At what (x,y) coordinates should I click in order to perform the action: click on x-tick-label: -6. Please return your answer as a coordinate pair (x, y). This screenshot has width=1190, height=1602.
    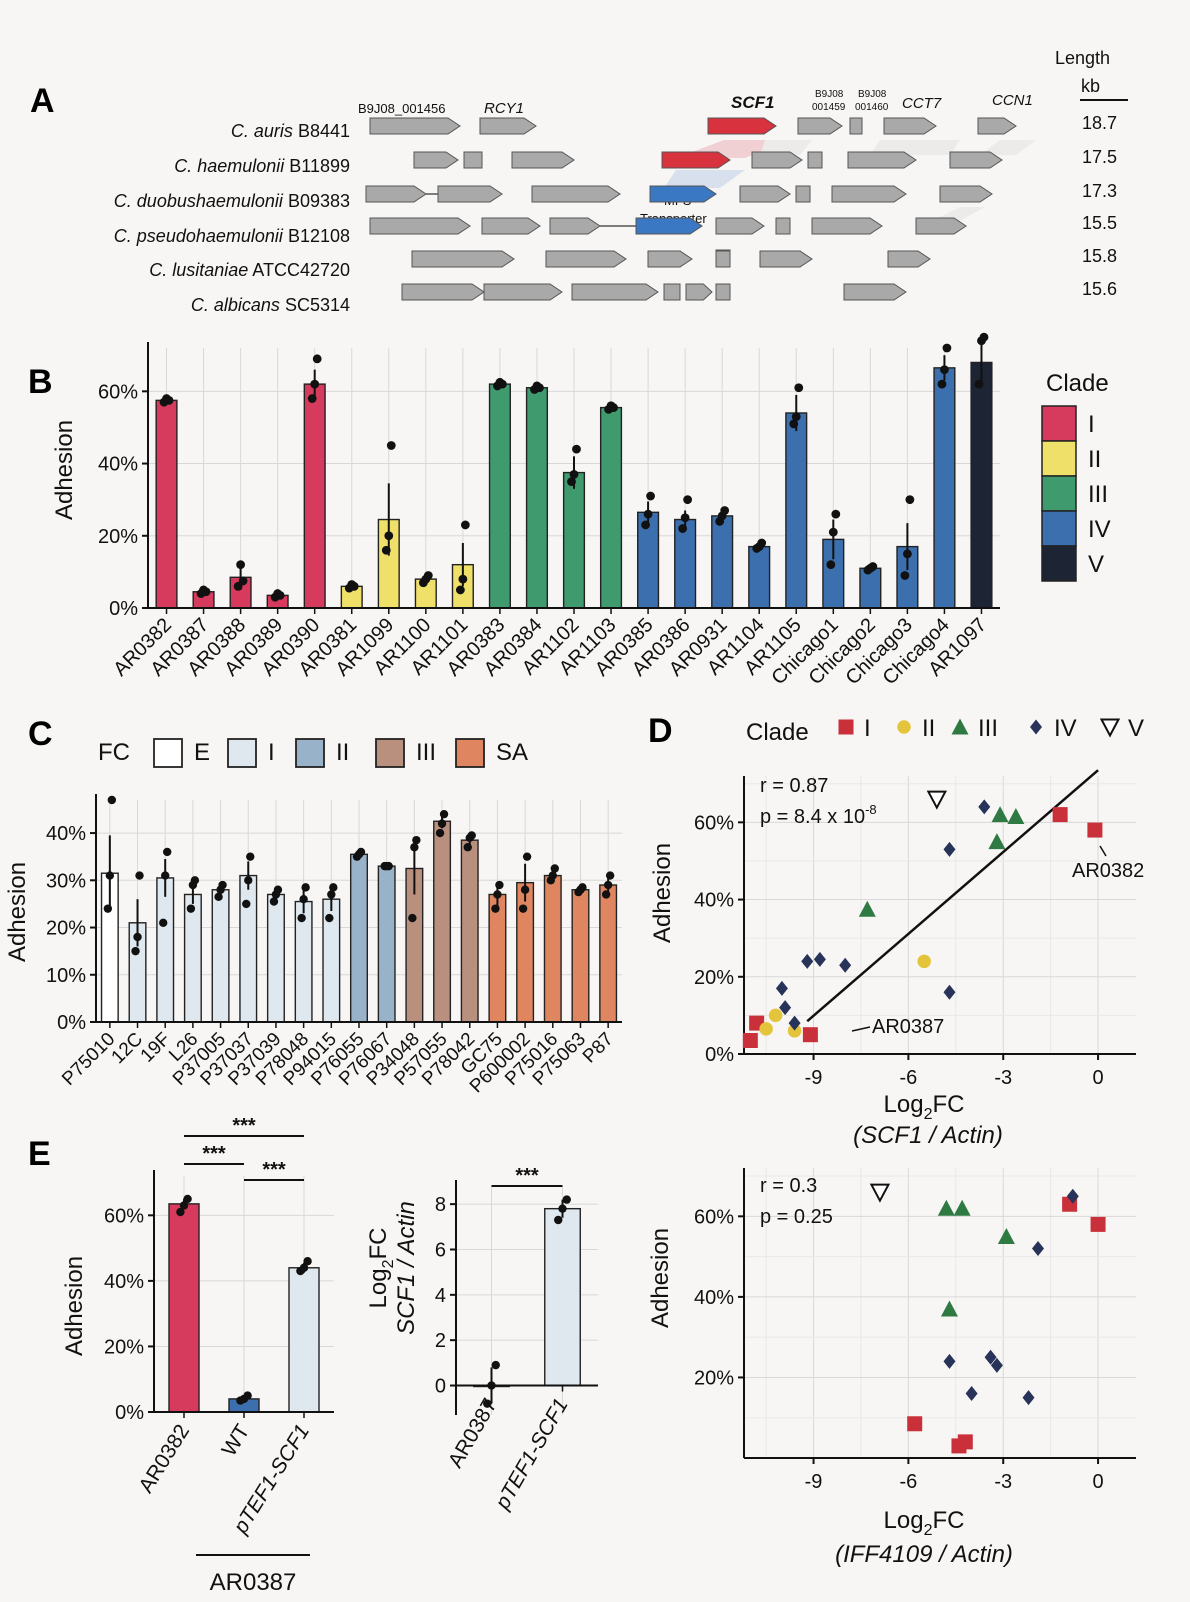
    Looking at the image, I should click on (908, 1078).